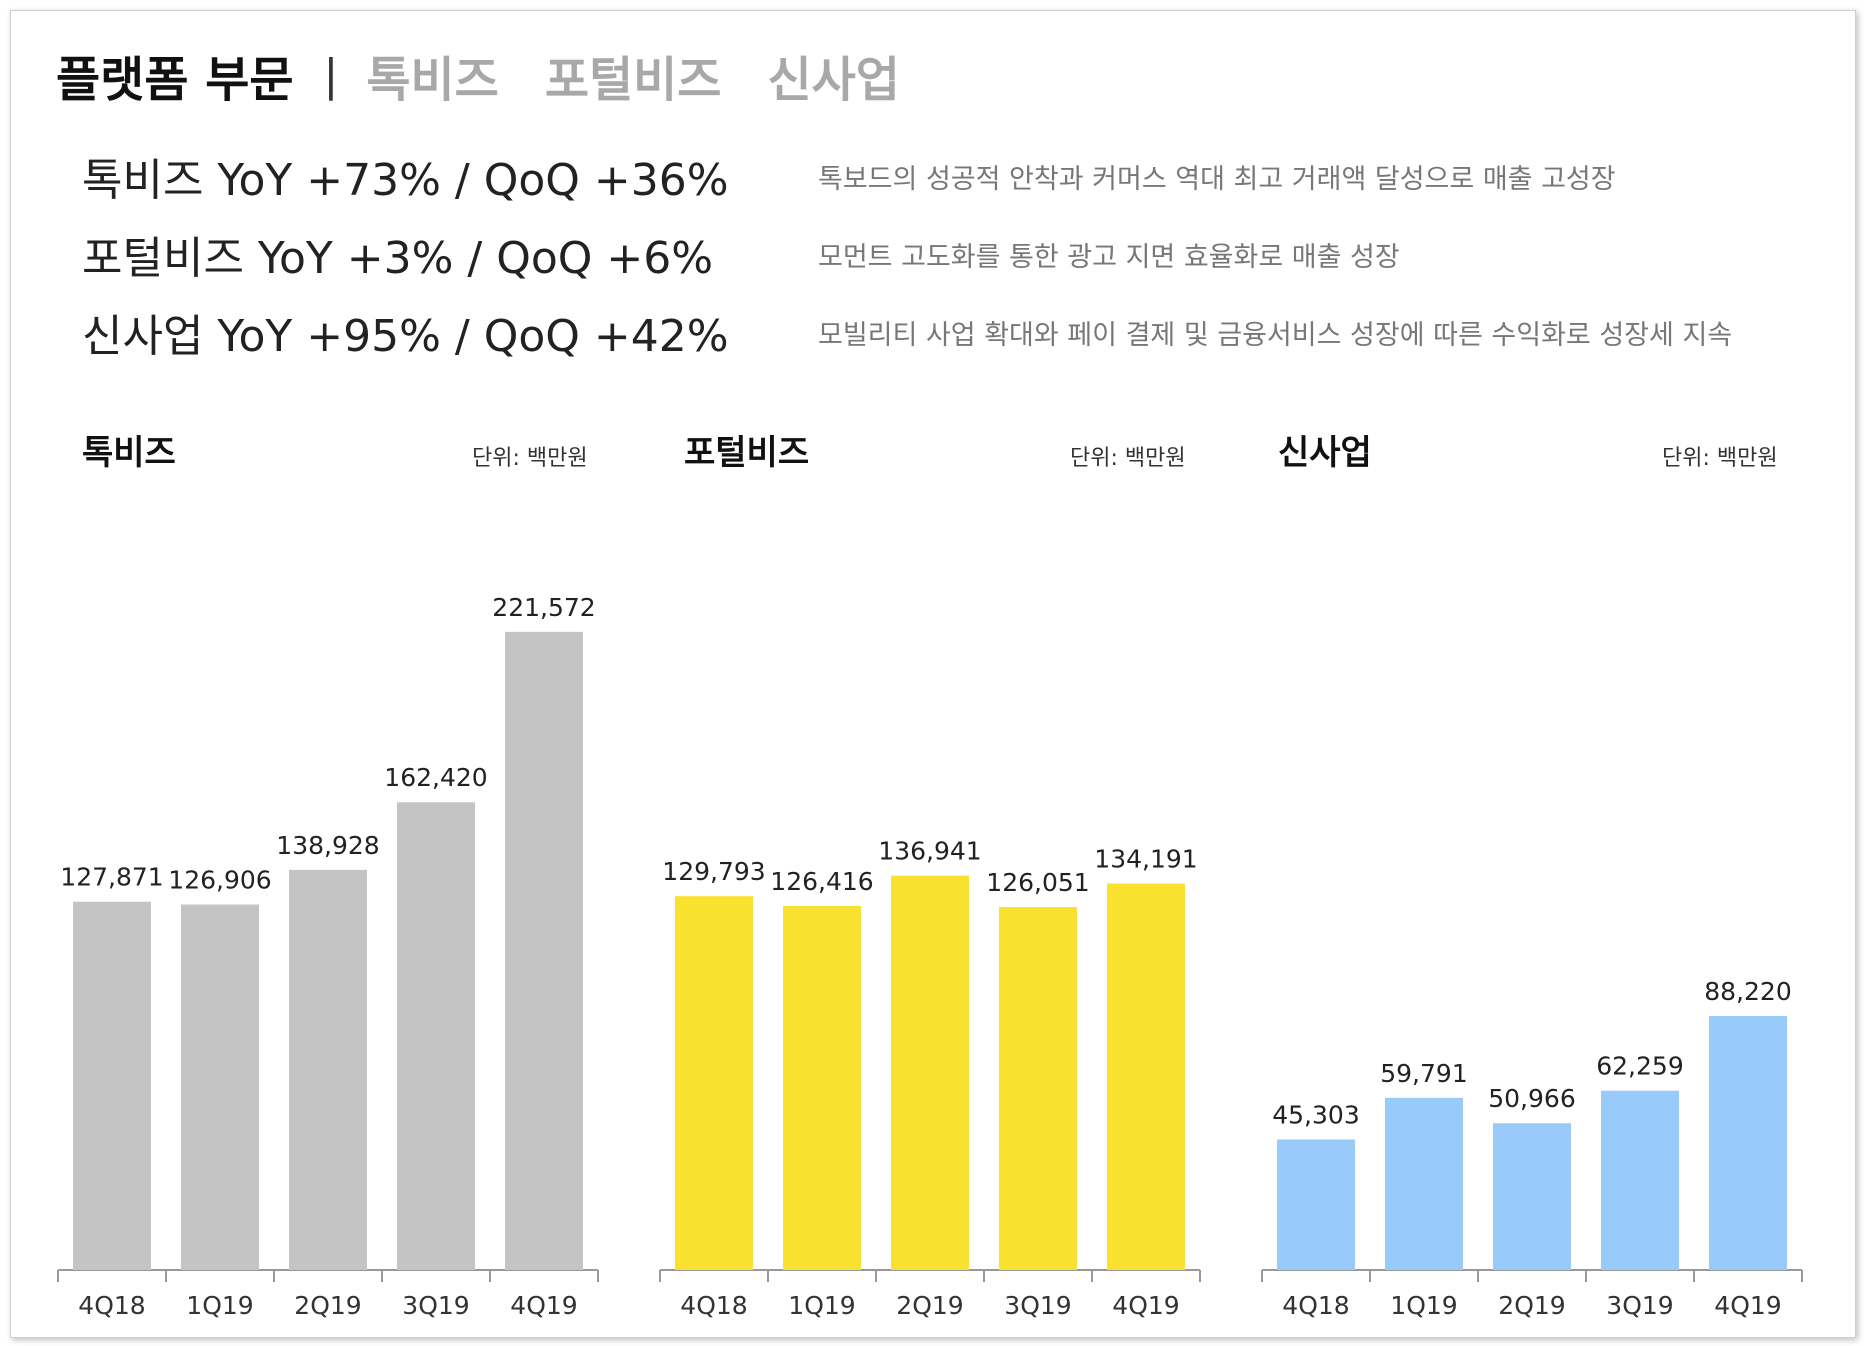 Image resolution: width=1864 pixels, height=1346 pixels. Describe the element at coordinates (1037, 1305) in the screenshot. I see `category-label-portalbiz-3q19: 3Q19` at that location.